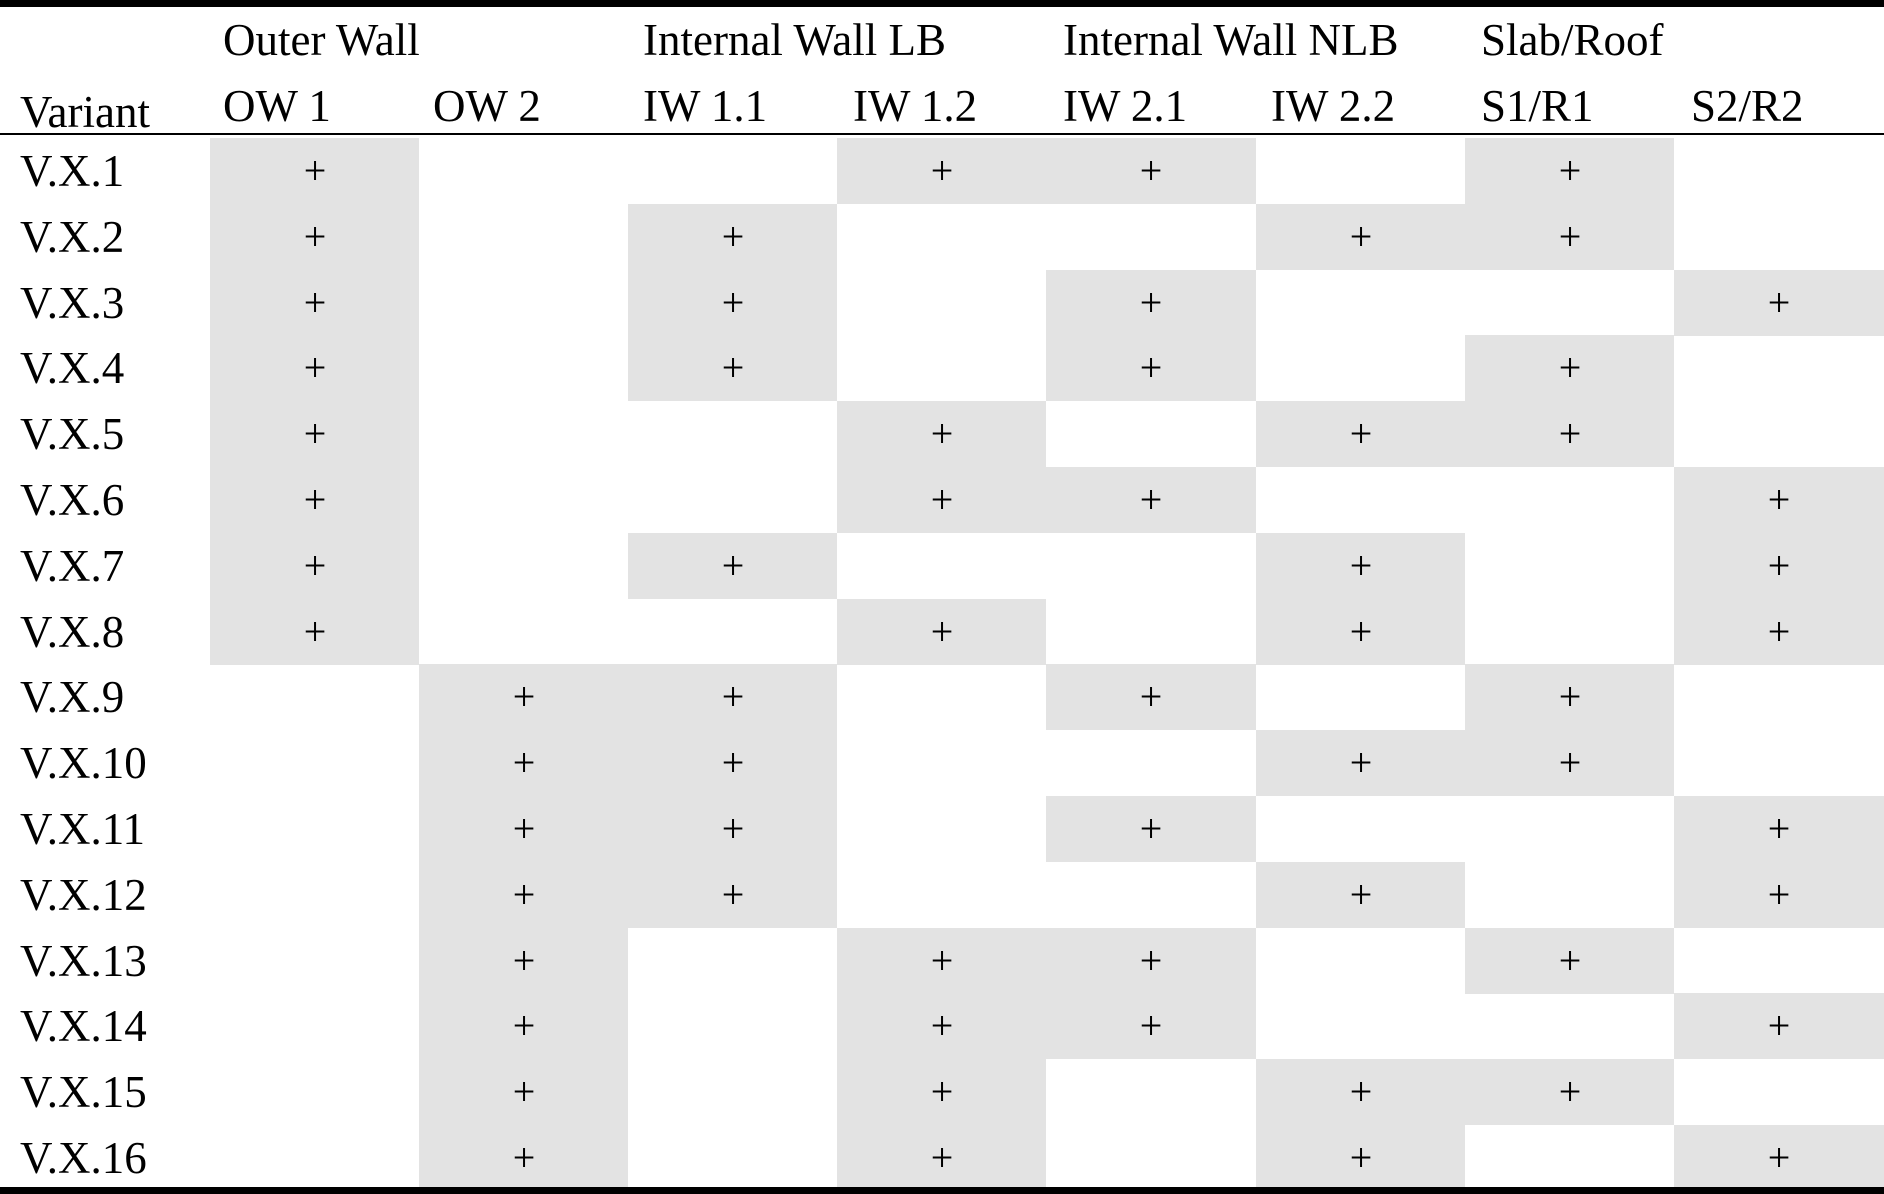 The image size is (1884, 1194). I want to click on group-header-outer-wall: Outer Wall, so click(321, 40).